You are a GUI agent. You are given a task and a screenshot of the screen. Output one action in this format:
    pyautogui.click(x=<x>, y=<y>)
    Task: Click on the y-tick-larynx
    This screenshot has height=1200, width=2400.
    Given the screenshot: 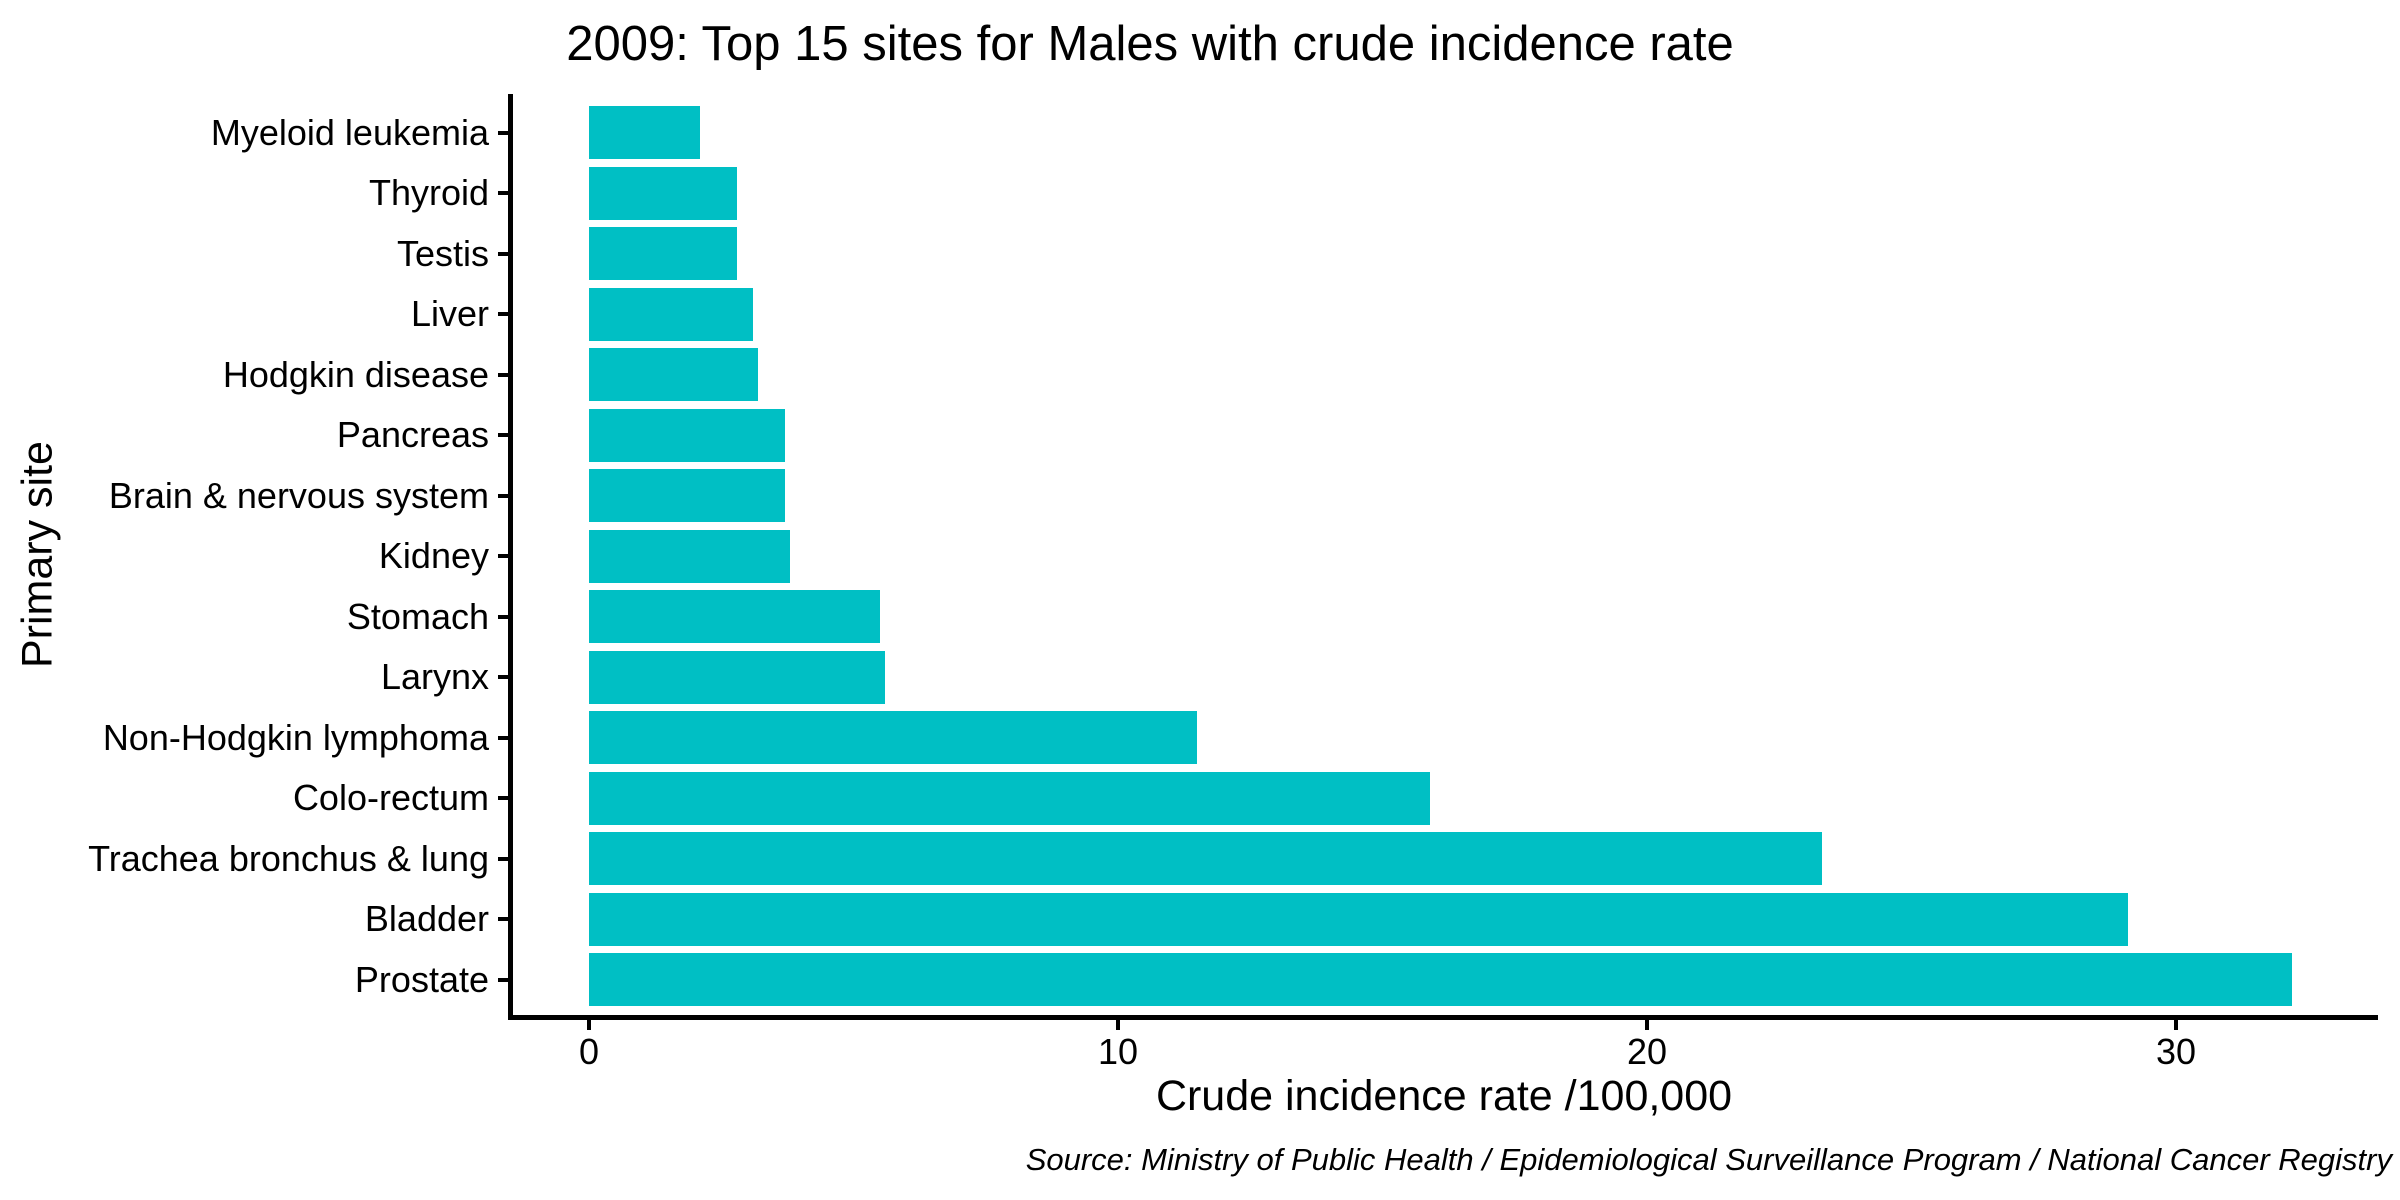 What is the action you would take?
    pyautogui.click(x=503, y=677)
    